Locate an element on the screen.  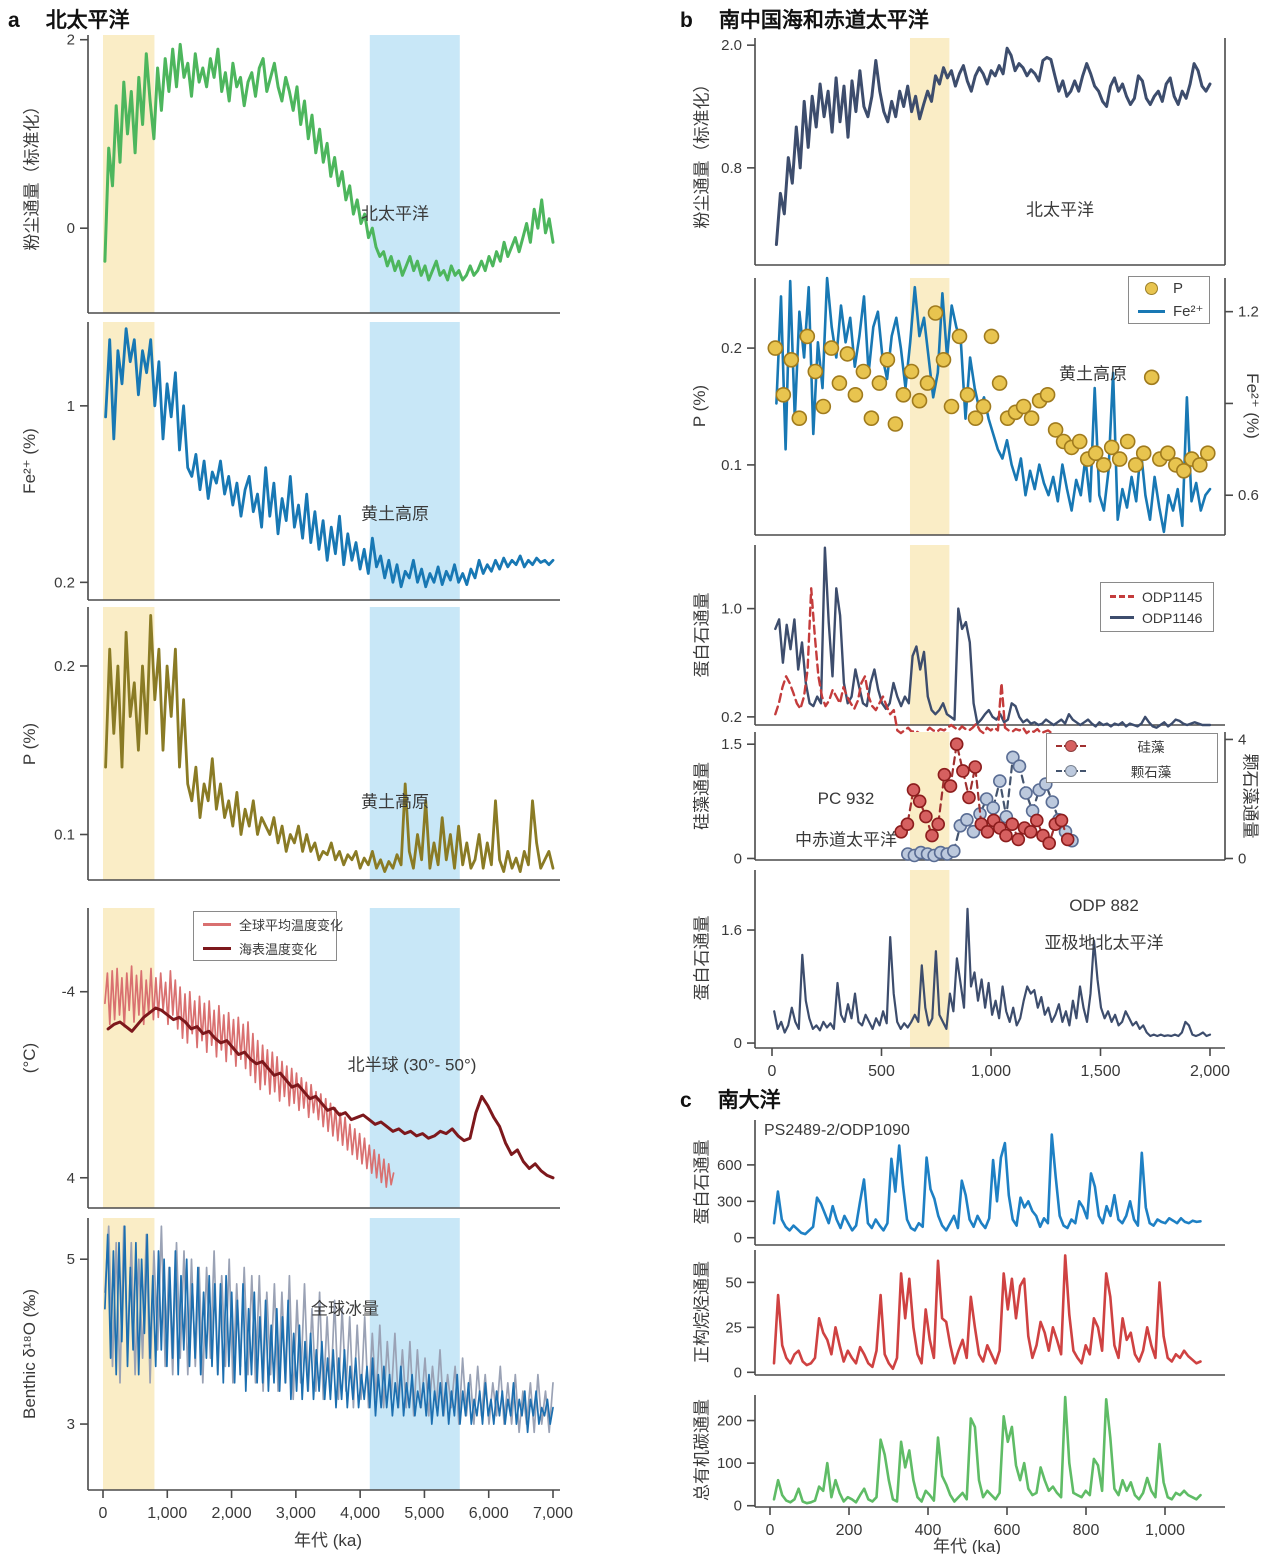
svg-text: 0.8 is located at coordinates (731, 168).